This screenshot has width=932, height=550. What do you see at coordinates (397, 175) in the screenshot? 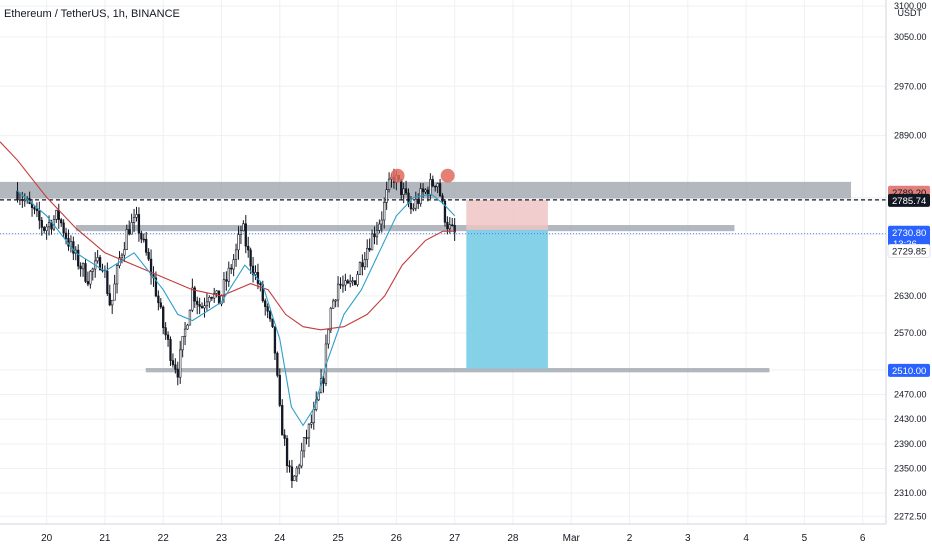
I see `peak-marker` at bounding box center [397, 175].